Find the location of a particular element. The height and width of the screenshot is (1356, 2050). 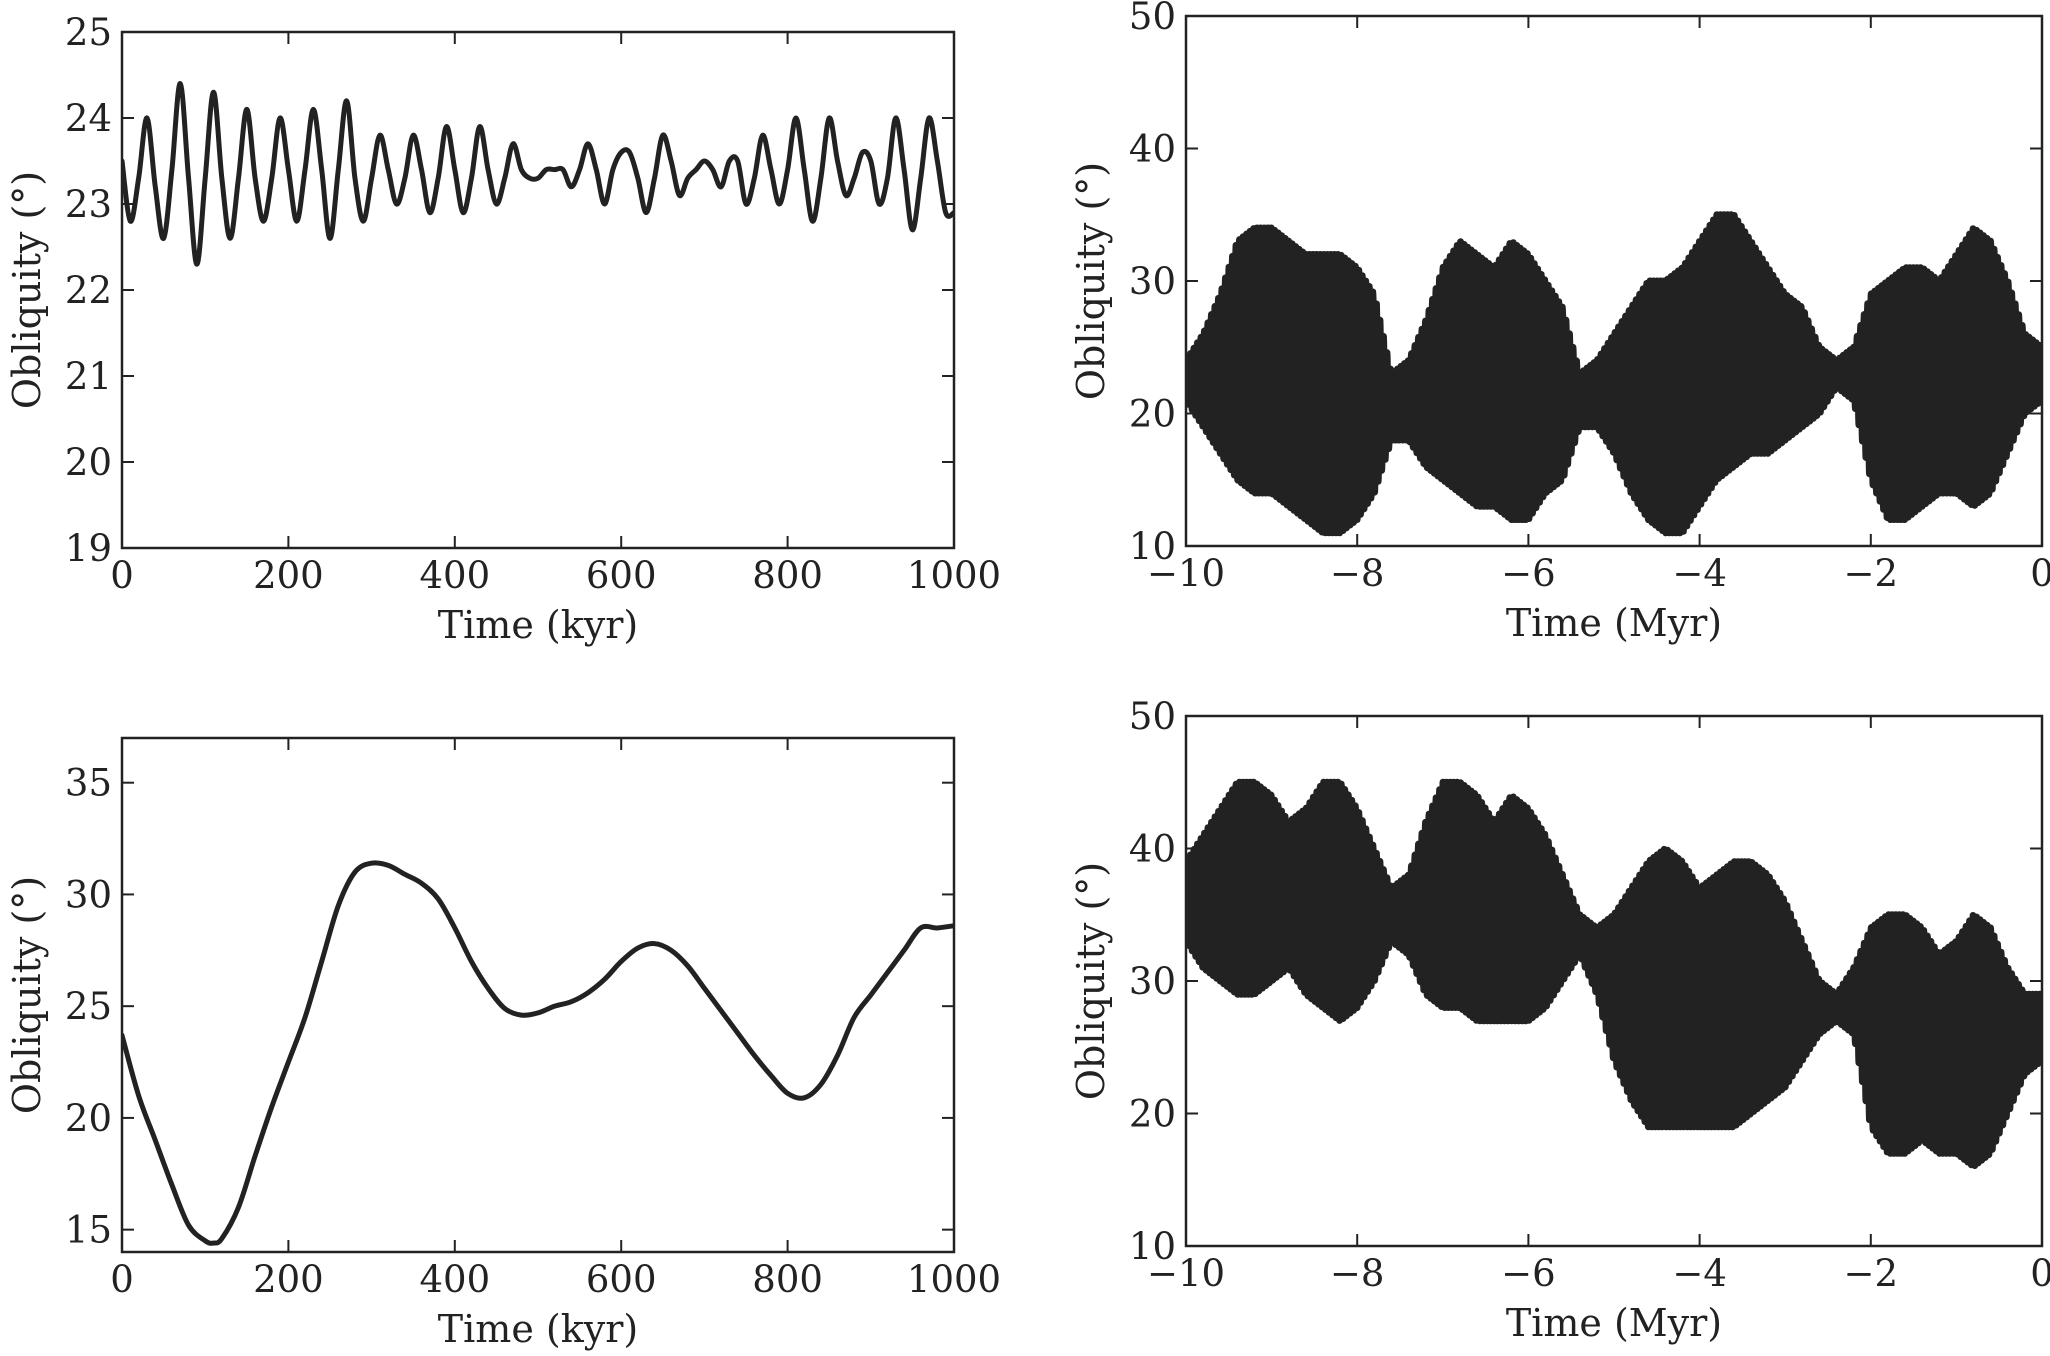

y-tick-label: 35 is located at coordinates (88, 783).